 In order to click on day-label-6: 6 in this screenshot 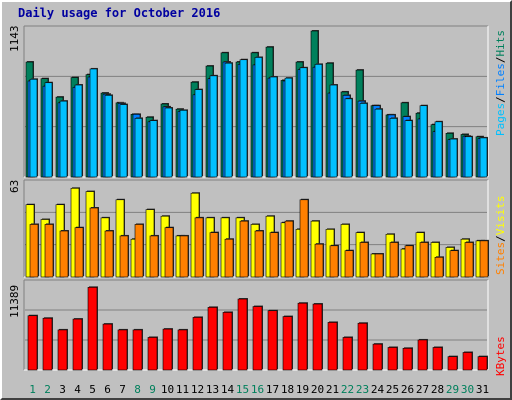, I will do `click(107, 389)`.